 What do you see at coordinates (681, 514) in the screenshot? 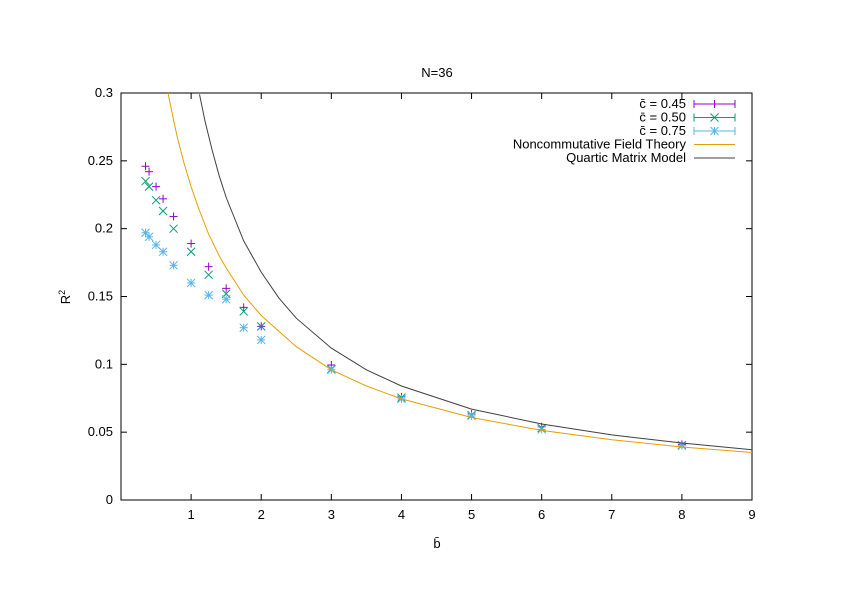
I see `x-tick-label: 8` at bounding box center [681, 514].